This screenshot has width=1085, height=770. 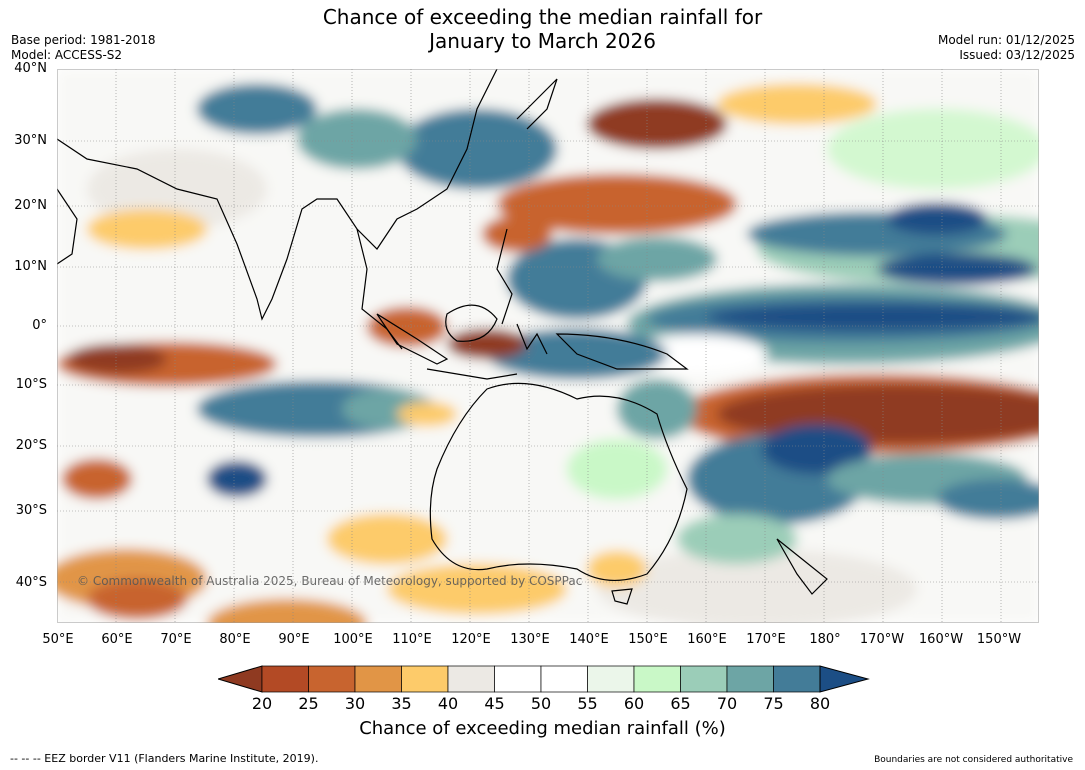 What do you see at coordinates (471, 639) in the screenshot?
I see `lon-label-120e: 120°E` at bounding box center [471, 639].